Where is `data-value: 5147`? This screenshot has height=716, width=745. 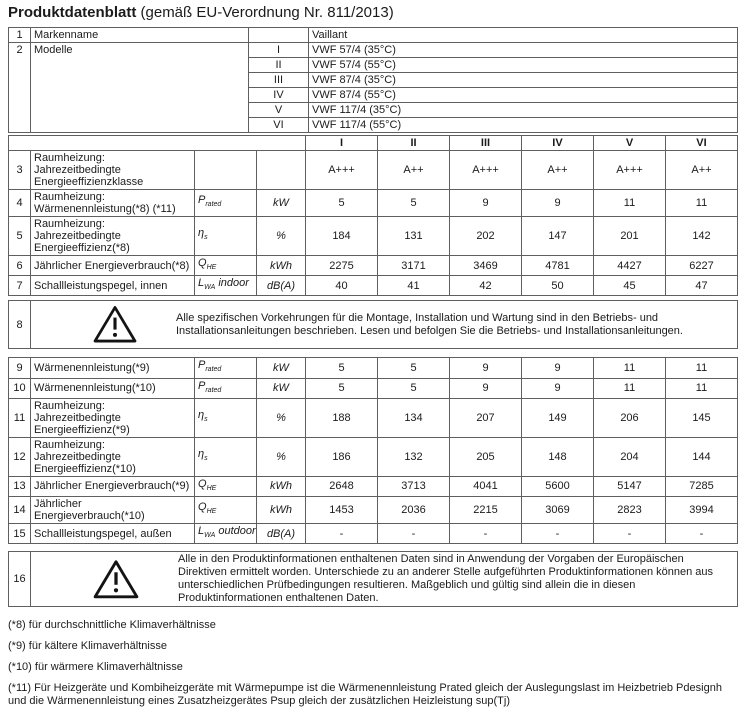 data-value: 5147 is located at coordinates (629, 486).